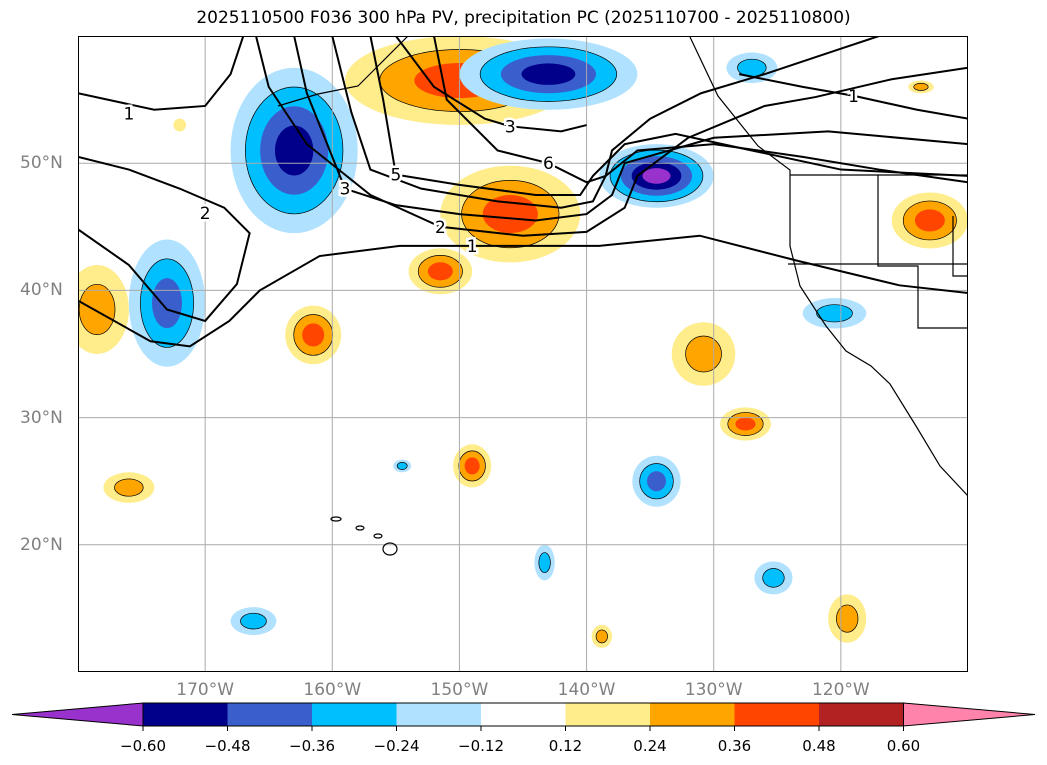 This screenshot has width=1047, height=765. What do you see at coordinates (227, 746) in the screenshot?
I see `colorbar-tick-label: −0.48` at bounding box center [227, 746].